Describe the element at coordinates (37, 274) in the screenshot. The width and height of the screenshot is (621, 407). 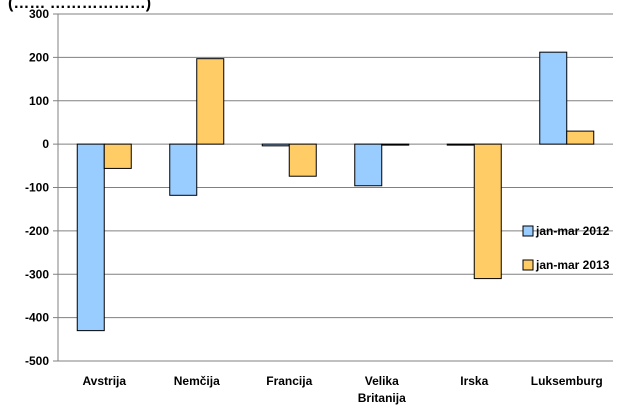
I see `y-tick-label: -300` at that location.